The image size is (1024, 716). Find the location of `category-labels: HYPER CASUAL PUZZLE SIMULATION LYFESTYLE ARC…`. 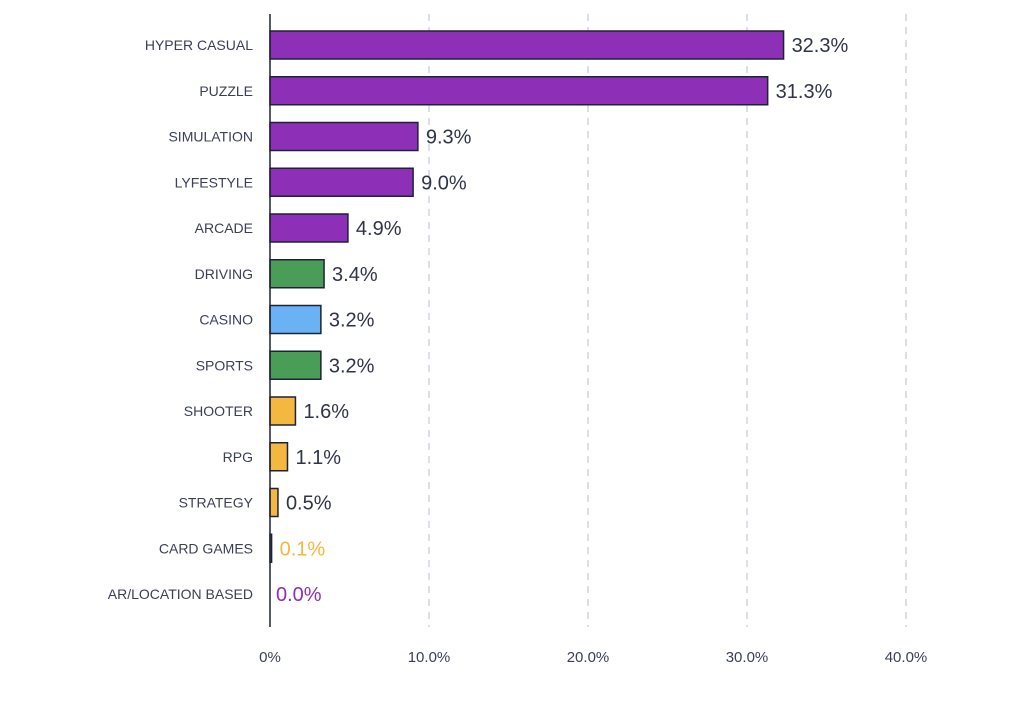

category-labels: HYPER CASUAL PUZZLE SIMULATION LYFESTYLE ARC… is located at coordinates (181, 319).